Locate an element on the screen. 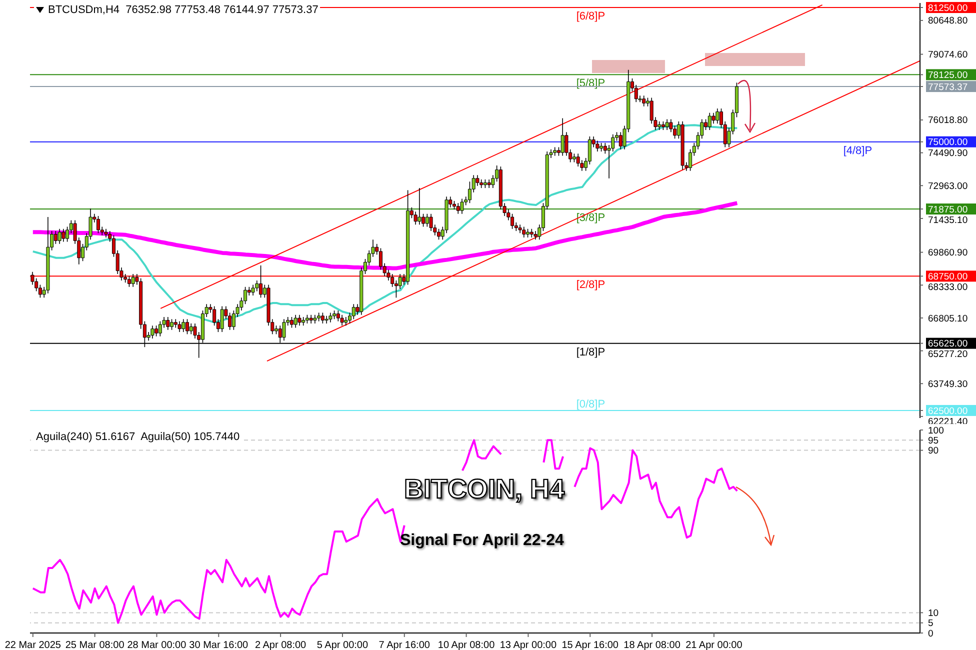  y-tick-label: 68750.00 is located at coordinates (948, 276).